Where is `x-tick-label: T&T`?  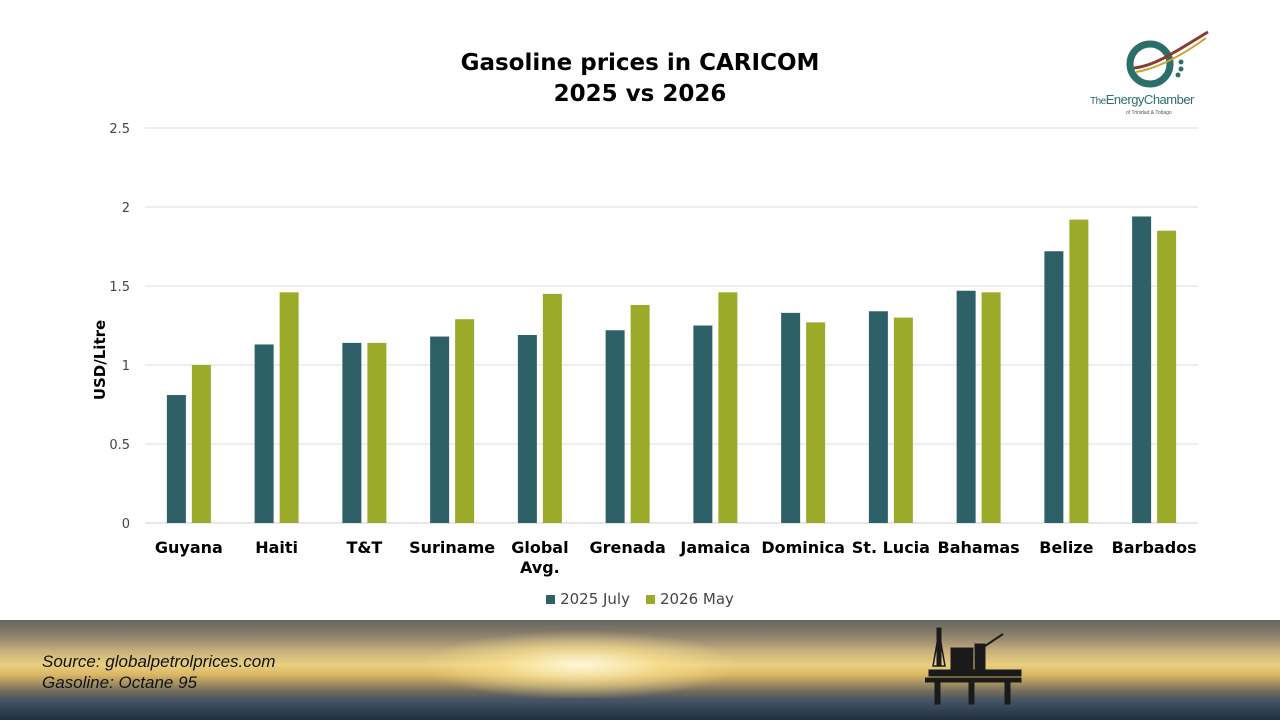
x-tick-label: T&T is located at coordinates (364, 547).